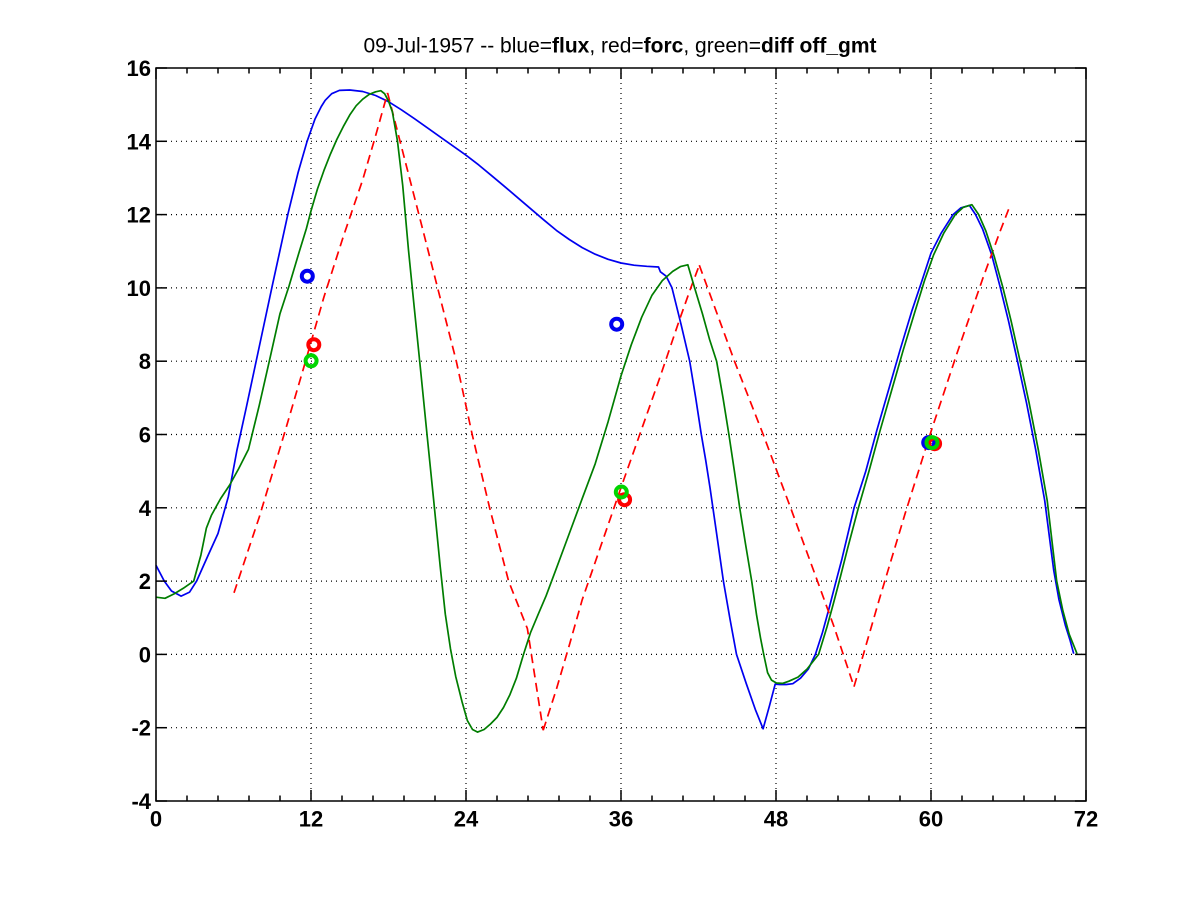 The height and width of the screenshot is (905, 1200). What do you see at coordinates (1086, 819) in the screenshot?
I see `svg-text: 72` at bounding box center [1086, 819].